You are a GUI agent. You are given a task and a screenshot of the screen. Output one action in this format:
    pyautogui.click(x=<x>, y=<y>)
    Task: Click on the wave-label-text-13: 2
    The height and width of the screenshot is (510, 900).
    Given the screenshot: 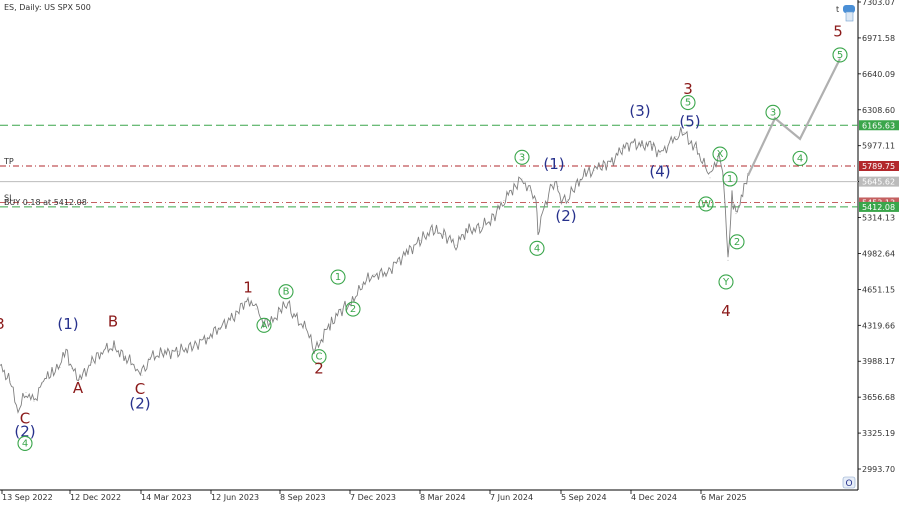 What is the action you would take?
    pyautogui.click(x=319, y=369)
    